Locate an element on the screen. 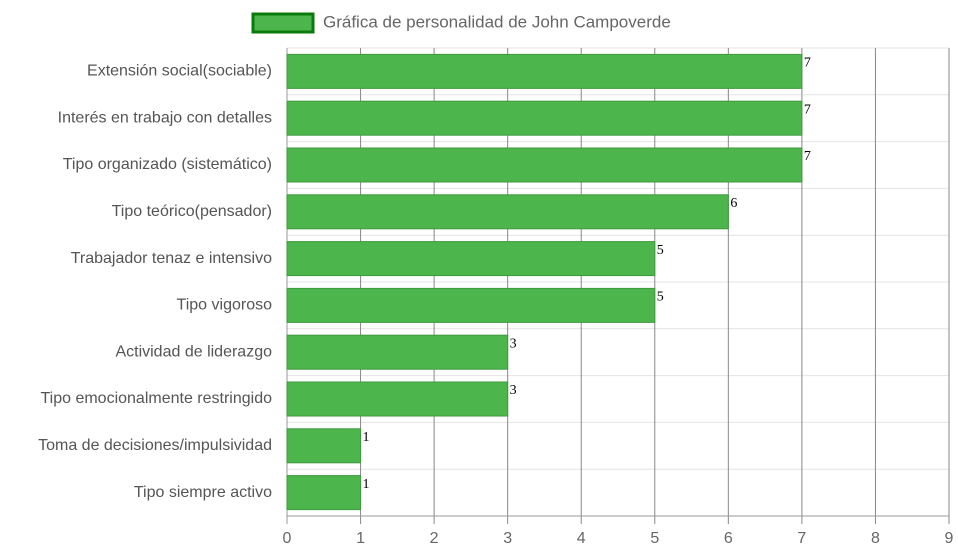  x-tick-label: 9 is located at coordinates (949, 538).